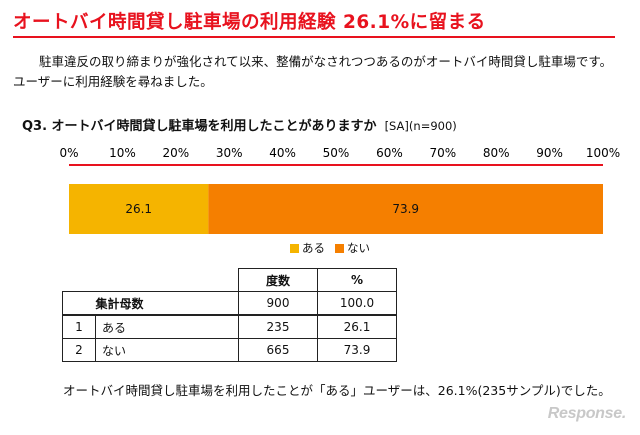 Image resolution: width=640 pixels, height=435 pixels. I want to click on chart-legend: ある ない, so click(330, 248).